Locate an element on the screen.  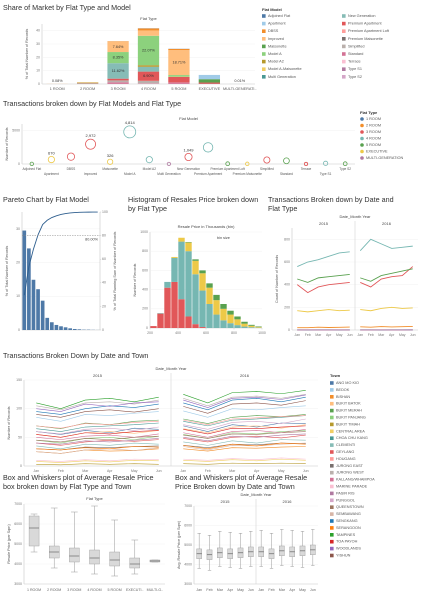
legend-label: BUKIT PANJANG is located at coordinates (351, 418).